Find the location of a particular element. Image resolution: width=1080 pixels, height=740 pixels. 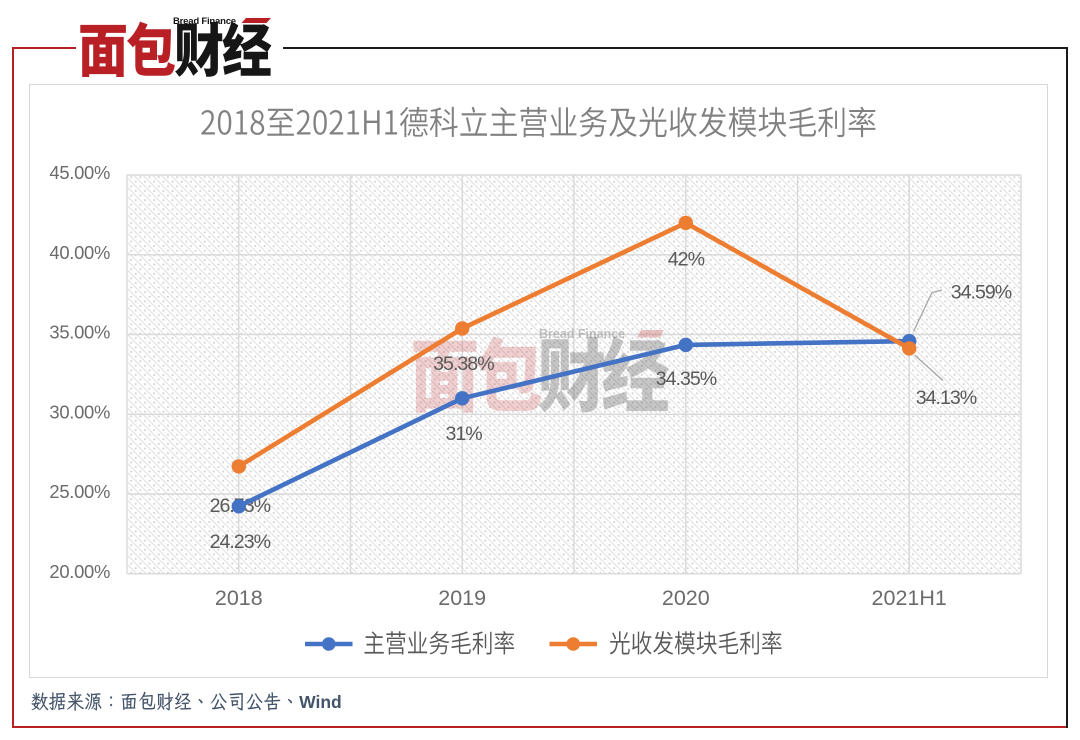

svg-text: 2021H1 is located at coordinates (909, 598).